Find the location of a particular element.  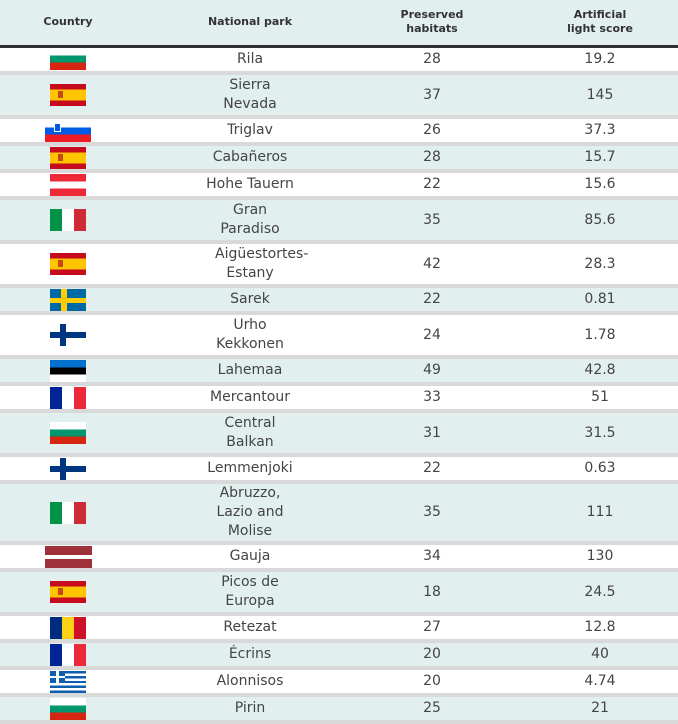

park-cell: Gauja is located at coordinates (250, 557).